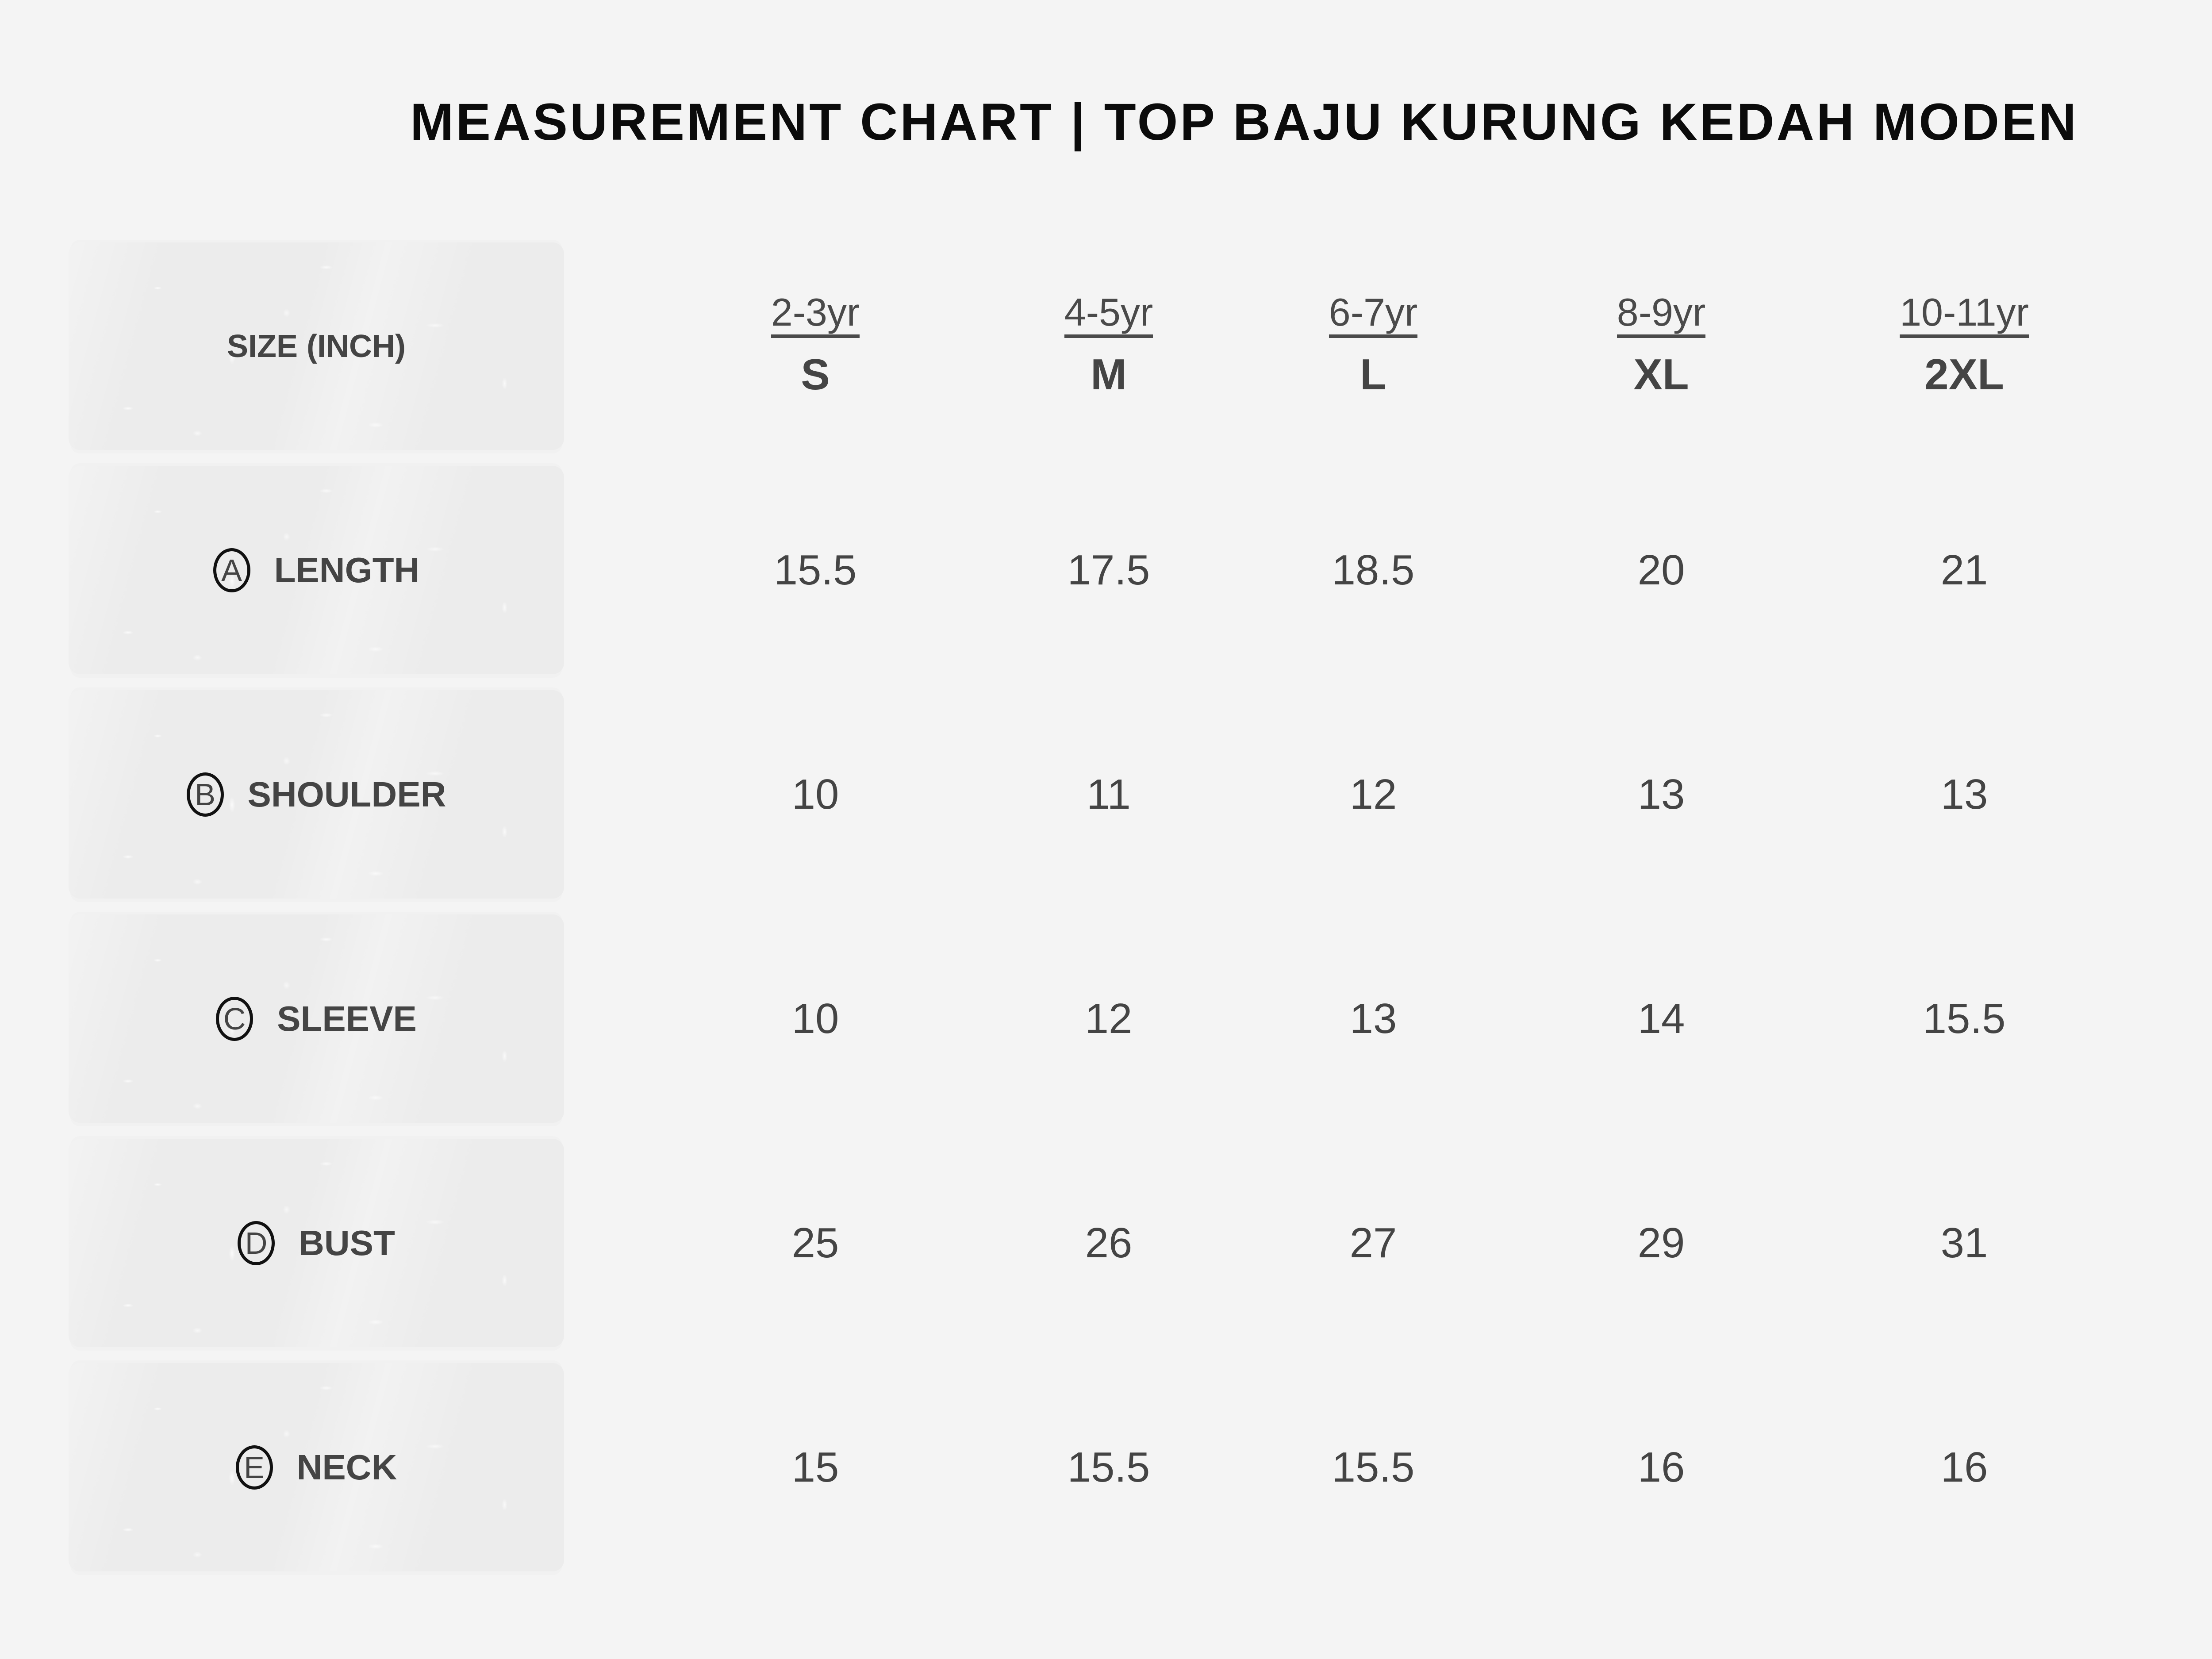 This screenshot has width=2212, height=1659. I want to click on column-header-xl: 8-9yr XL, so click(1662, 346).